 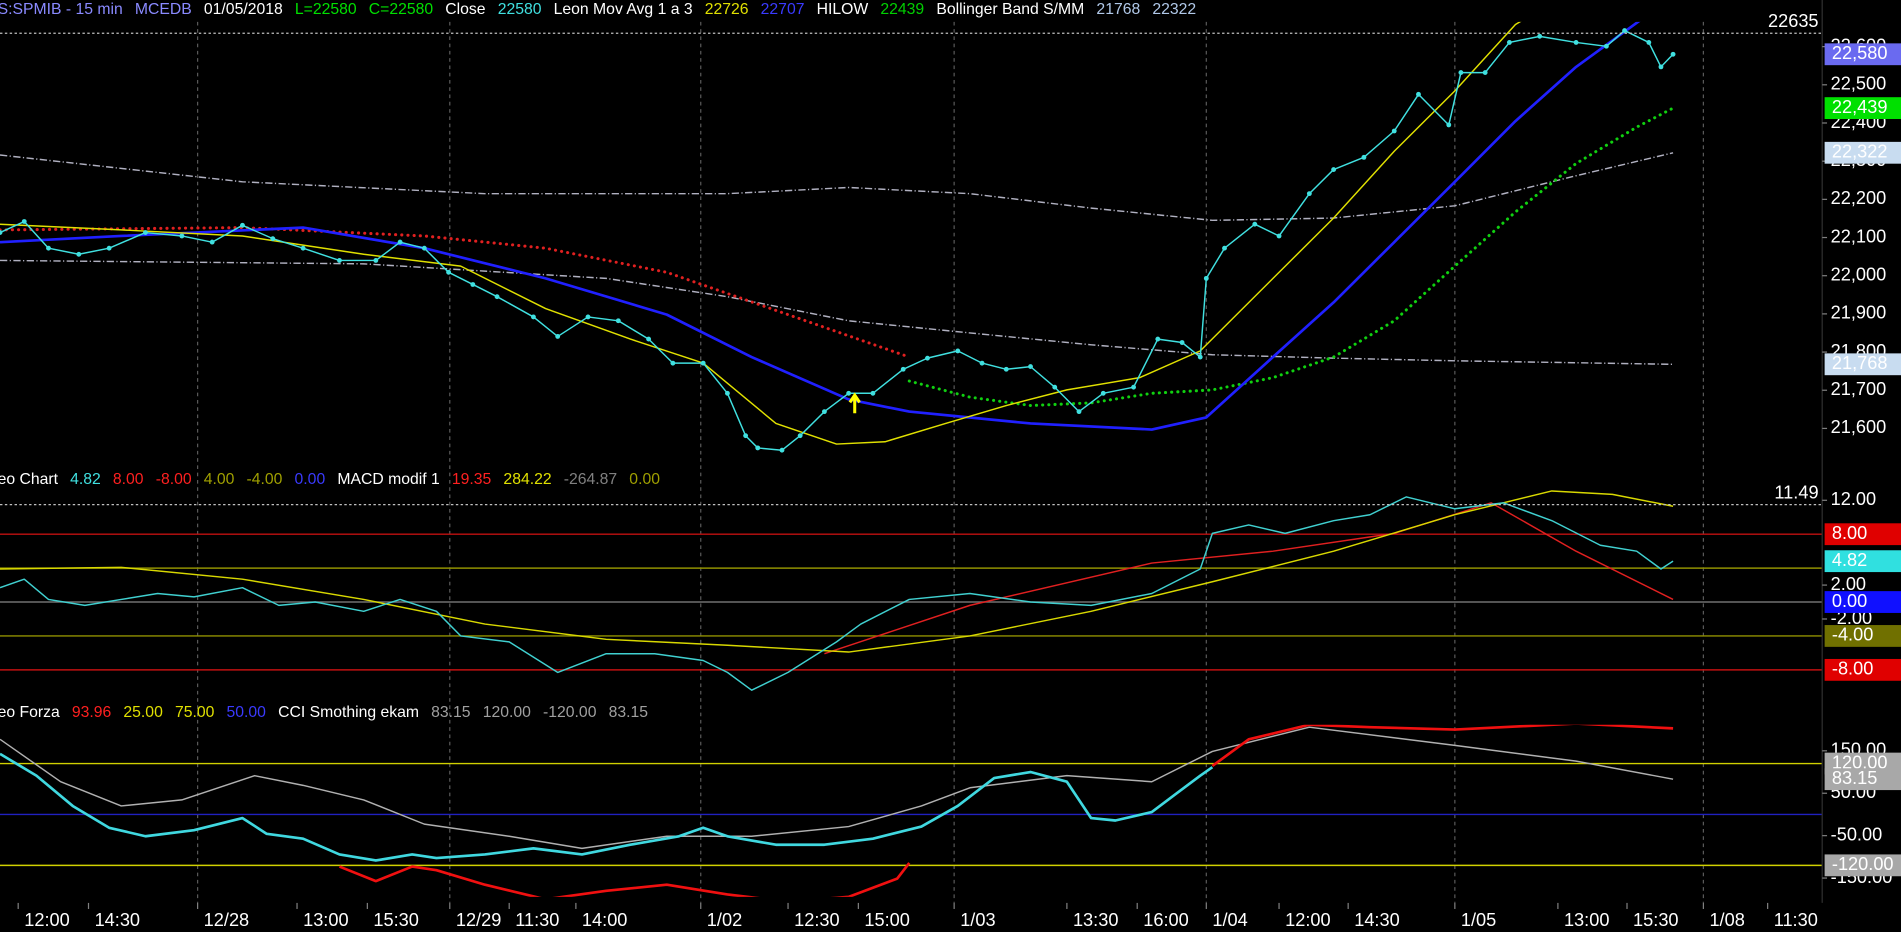 What do you see at coordinates (590, 479) in the screenshot?
I see `legend-text: -264.87` at bounding box center [590, 479].